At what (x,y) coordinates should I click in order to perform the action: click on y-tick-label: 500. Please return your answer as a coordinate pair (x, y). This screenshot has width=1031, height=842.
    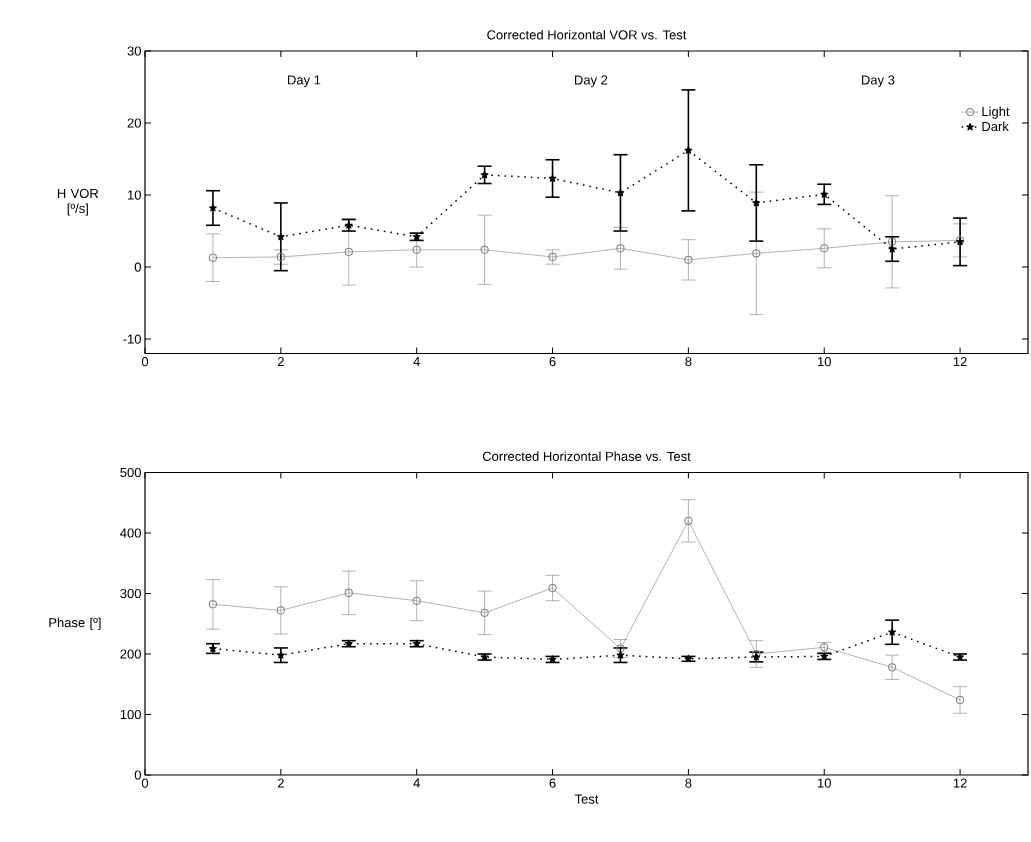
    Looking at the image, I should click on (130, 472).